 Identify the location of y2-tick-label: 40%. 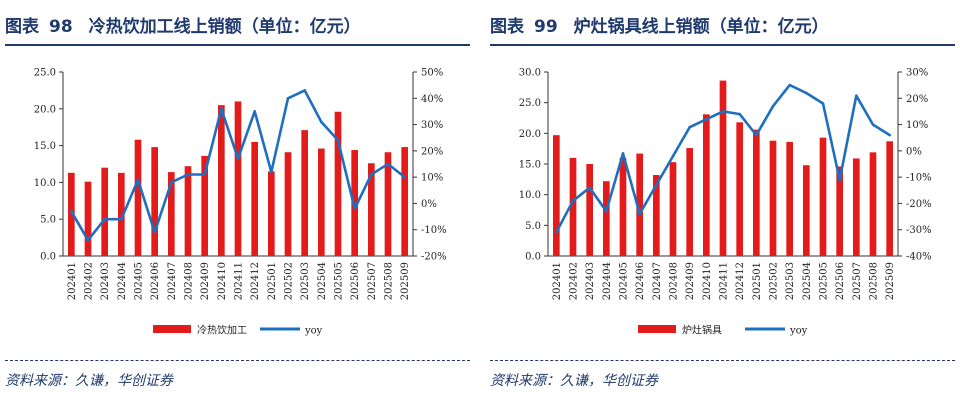
(432, 99).